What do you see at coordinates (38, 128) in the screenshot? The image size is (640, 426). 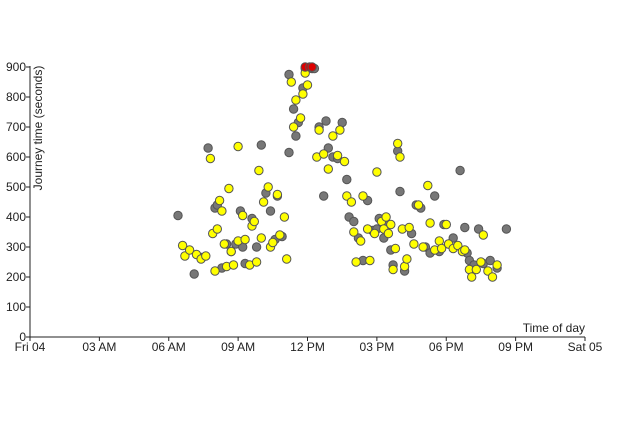 I see `y-axis-title: Journey time (seconds)` at bounding box center [38, 128].